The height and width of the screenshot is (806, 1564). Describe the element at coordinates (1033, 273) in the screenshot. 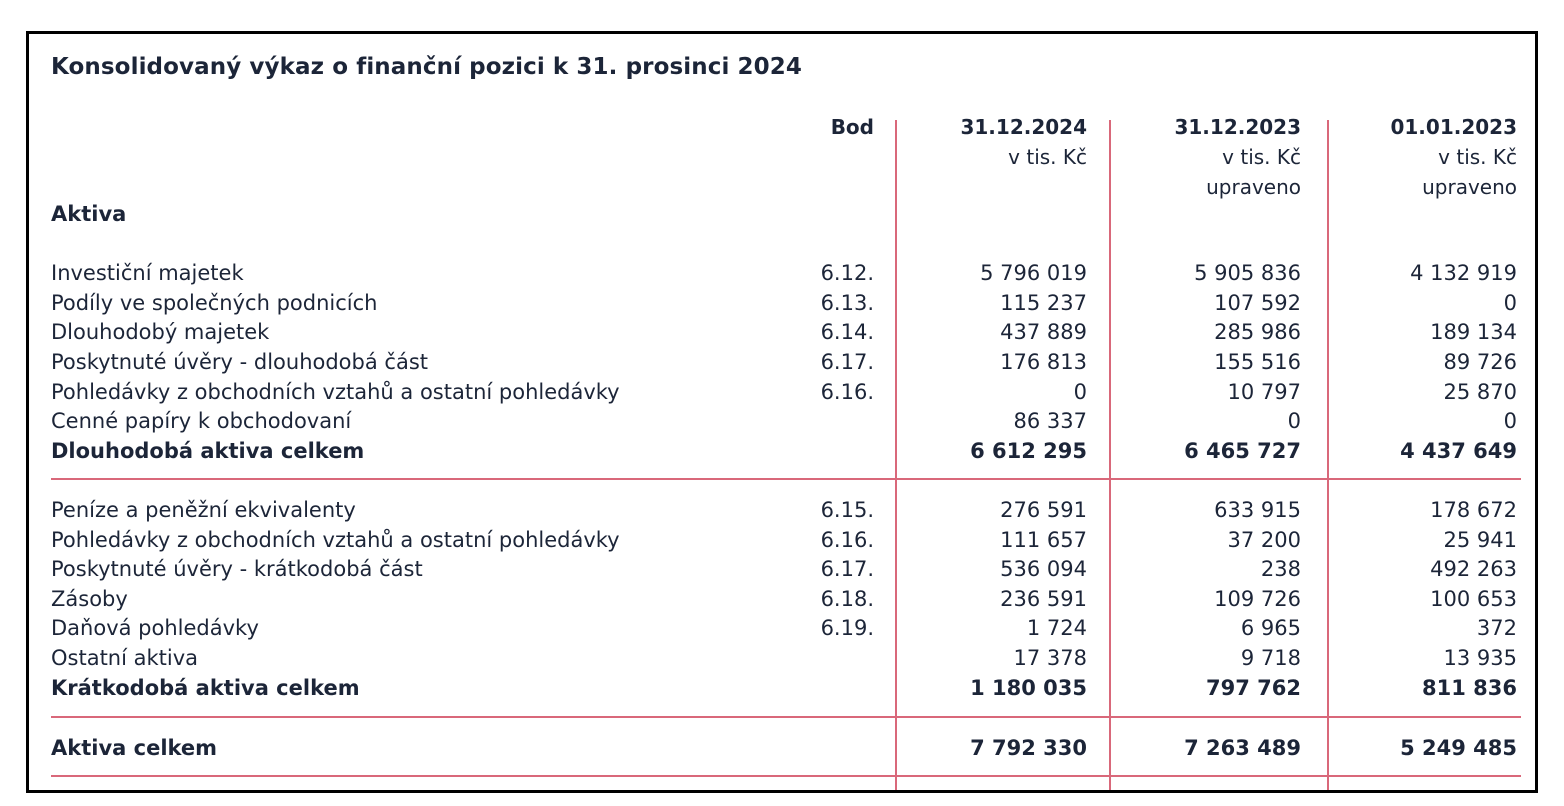

I see `row-value-2024: 5 796 019` at that location.